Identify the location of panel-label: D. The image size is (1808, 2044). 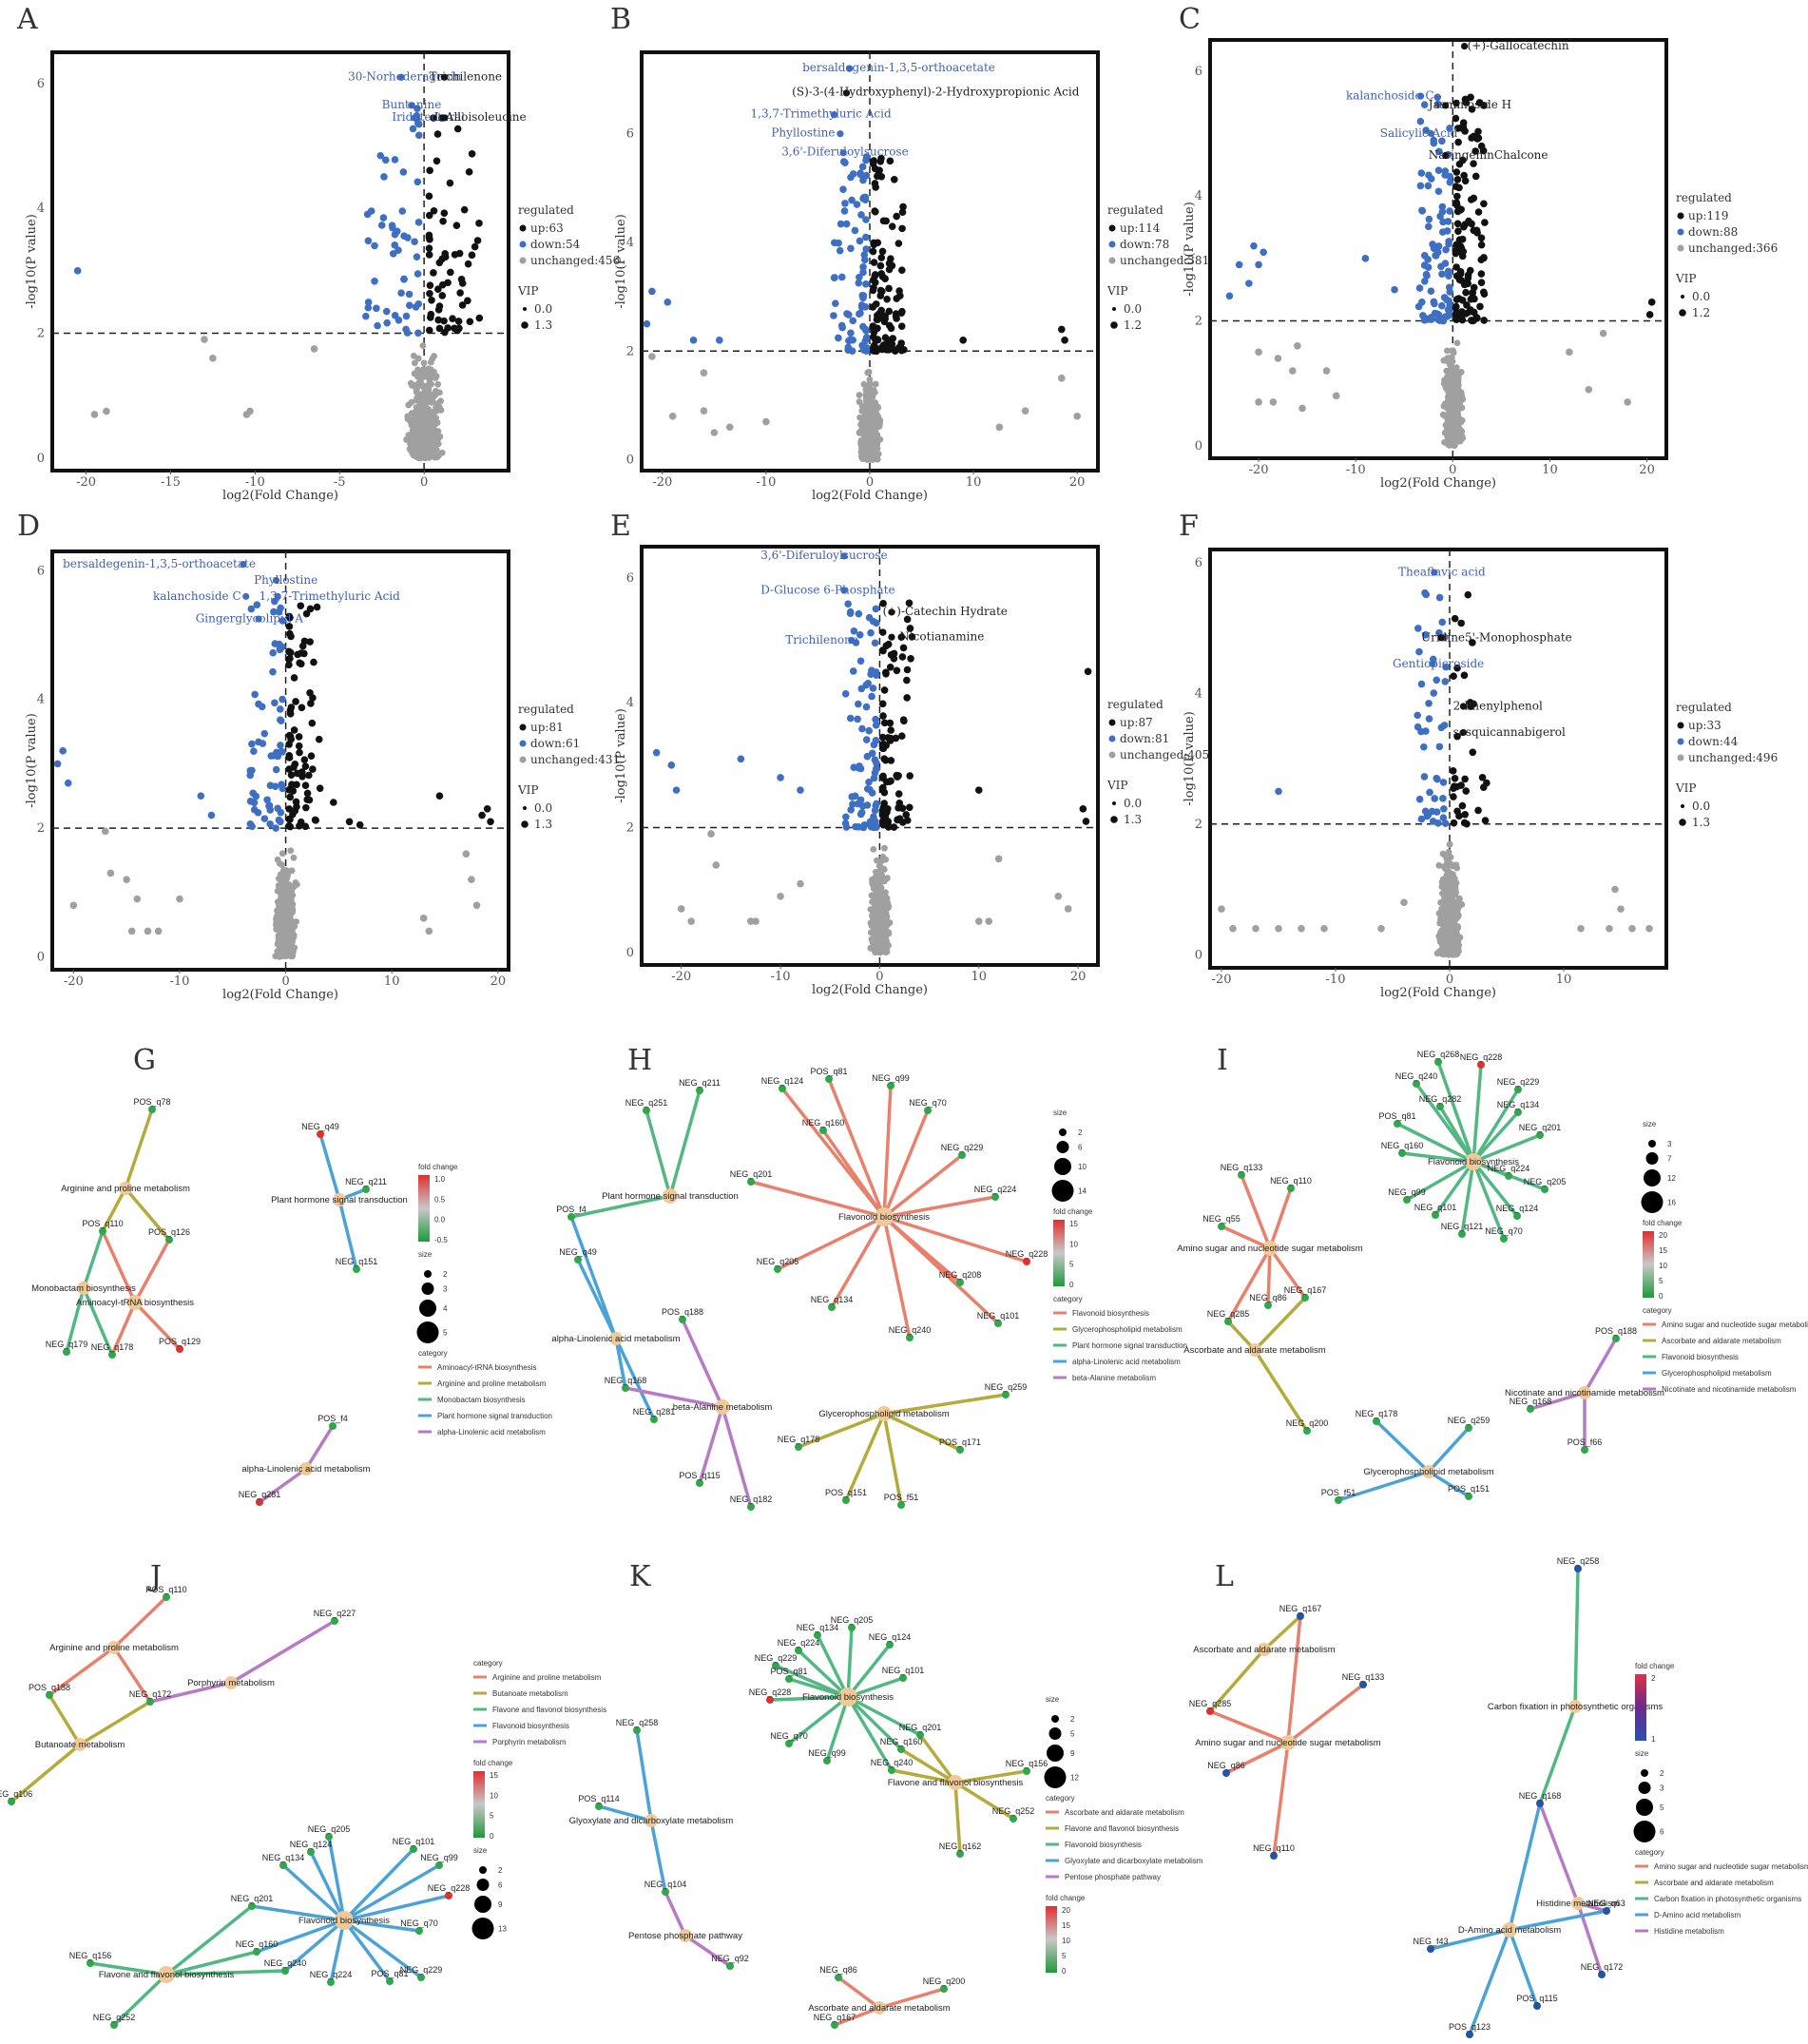
(29, 526).